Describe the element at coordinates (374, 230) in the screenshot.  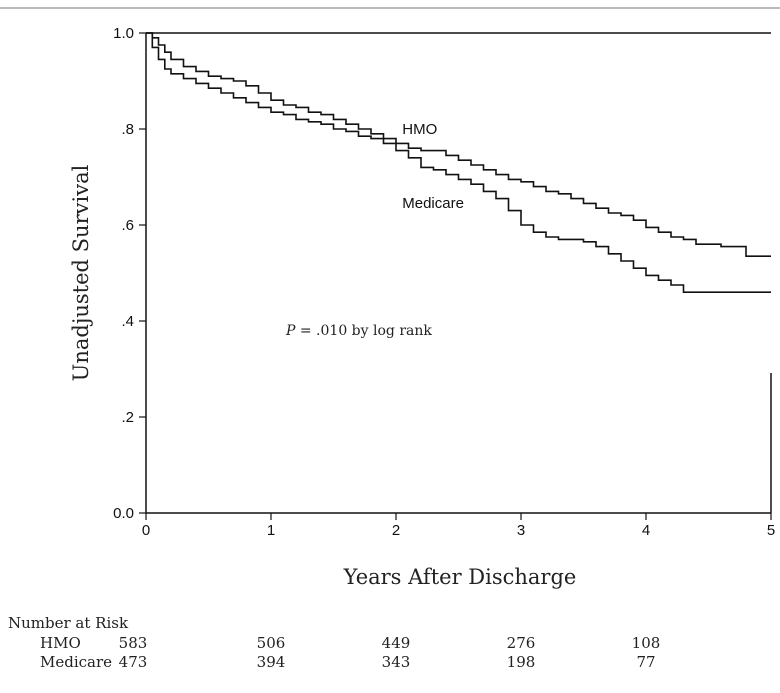
I see `labels-layer: HMO Medicare P = .010 by log rank` at that location.